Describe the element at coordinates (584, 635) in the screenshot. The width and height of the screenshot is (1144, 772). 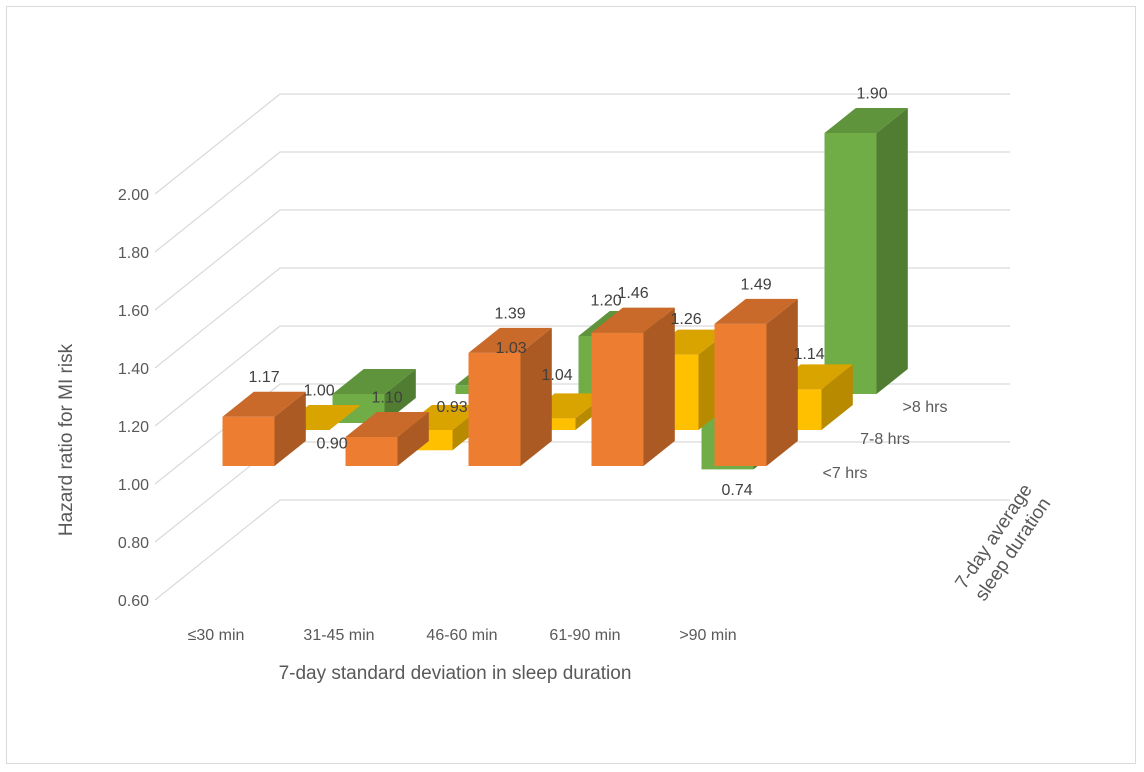
I see `category-label: 61-90 min` at that location.